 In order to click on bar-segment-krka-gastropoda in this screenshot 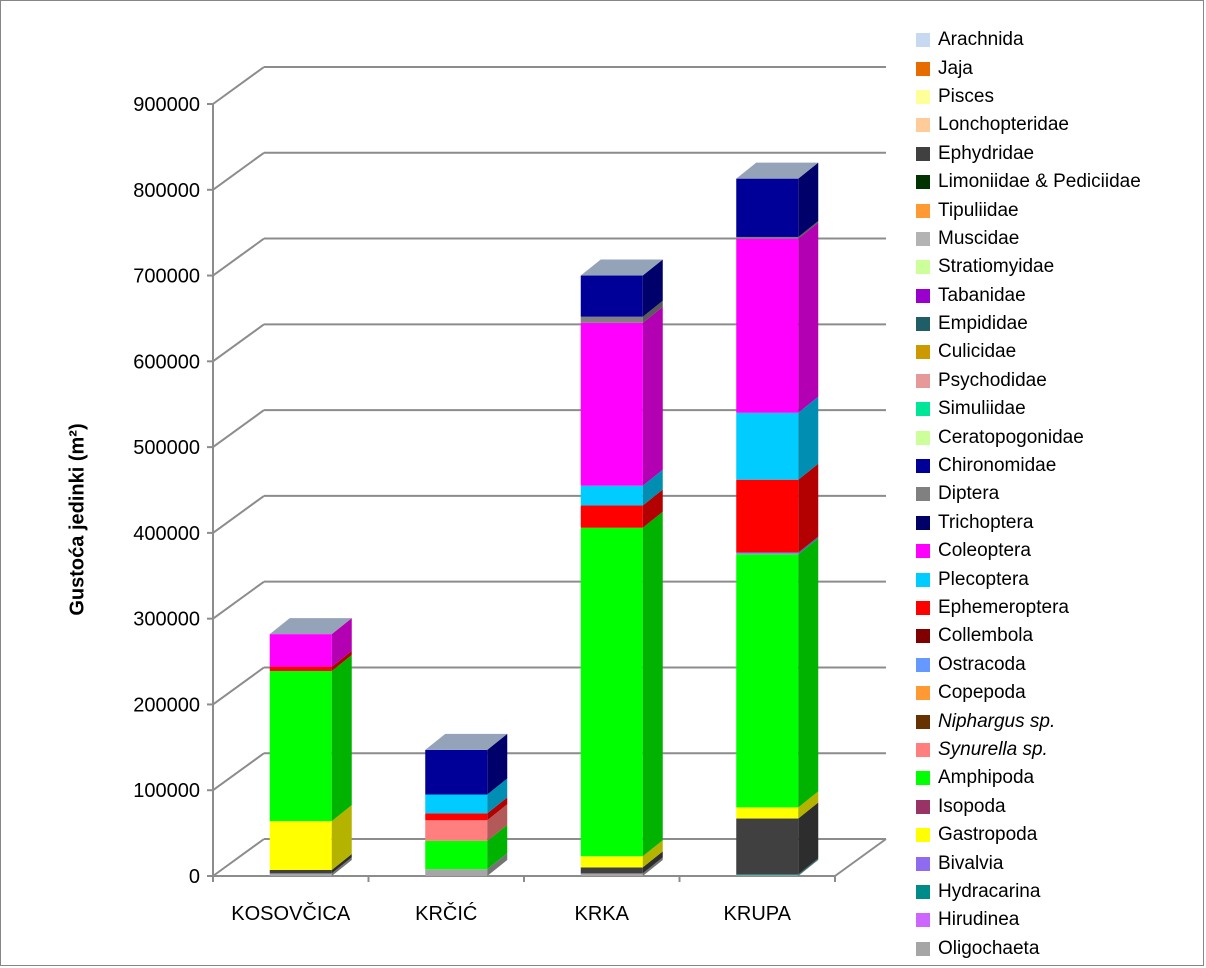, I will do `click(611, 862)`.